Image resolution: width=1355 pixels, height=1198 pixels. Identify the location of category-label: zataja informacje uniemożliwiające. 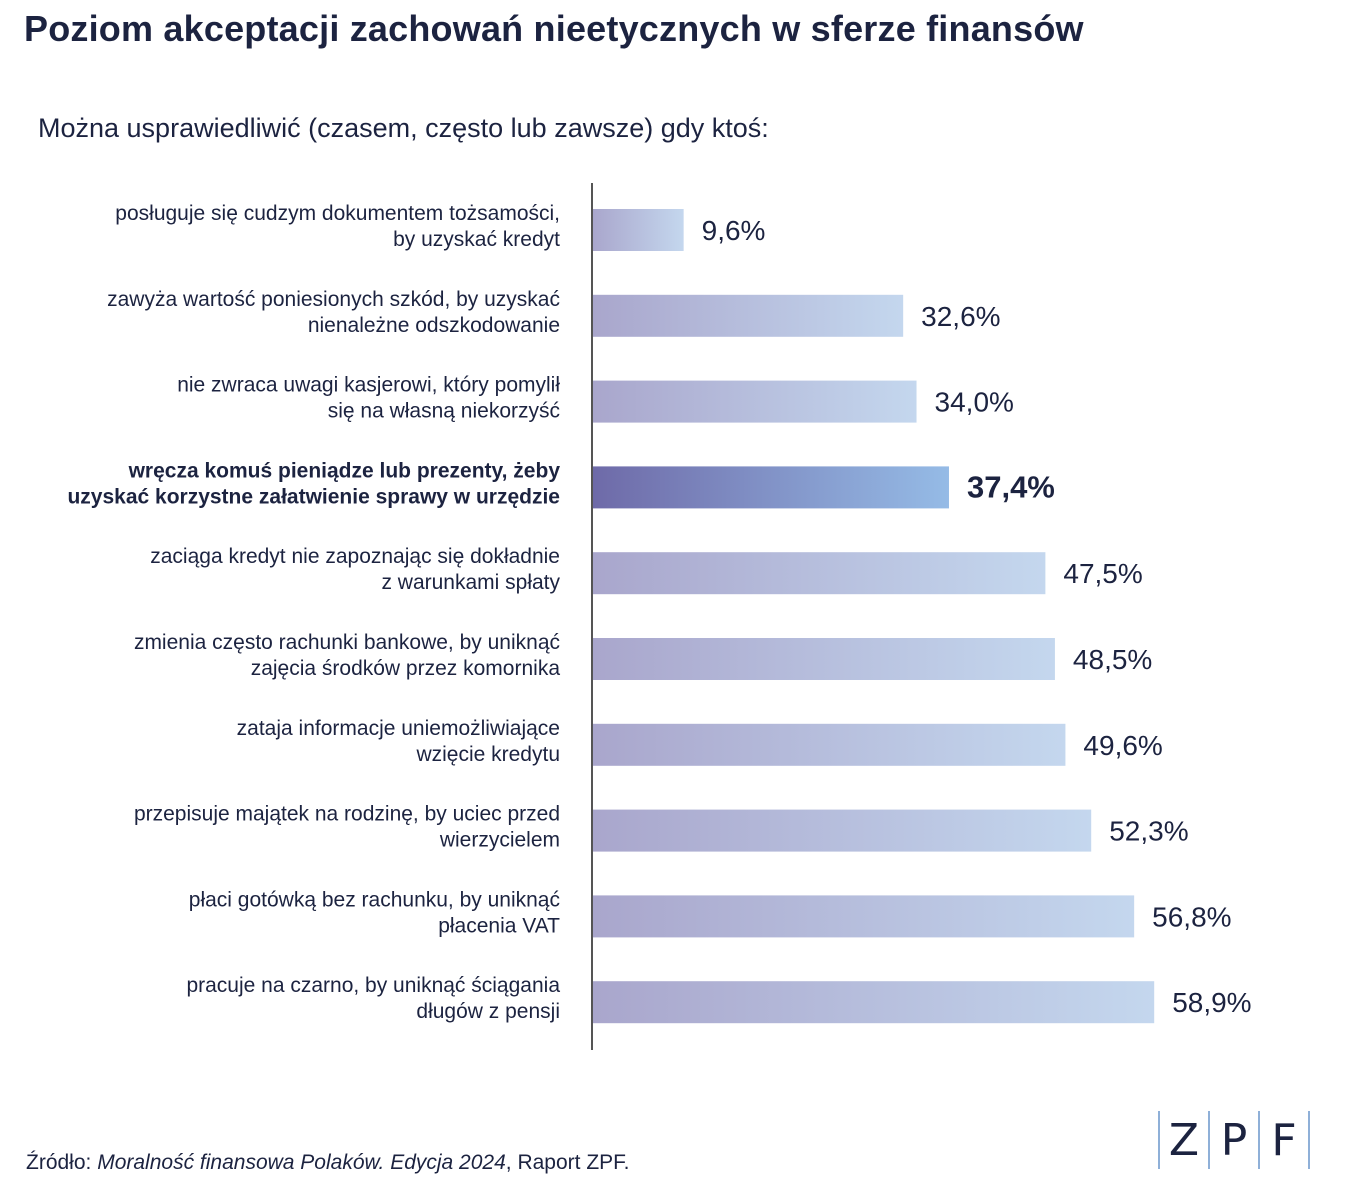
(398, 728).